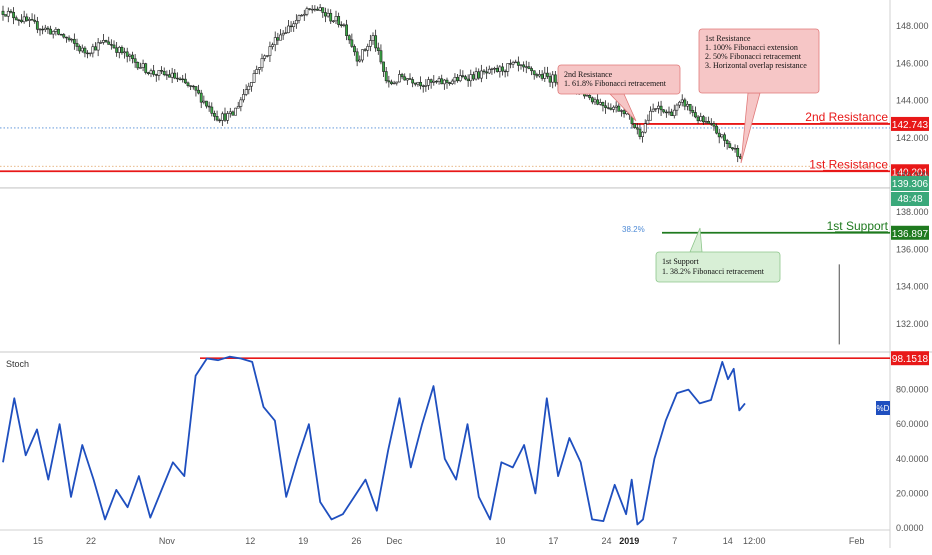 The height and width of the screenshot is (555, 932). I want to click on 2nd-resistance-label: 2nd Resistance, so click(846, 117).